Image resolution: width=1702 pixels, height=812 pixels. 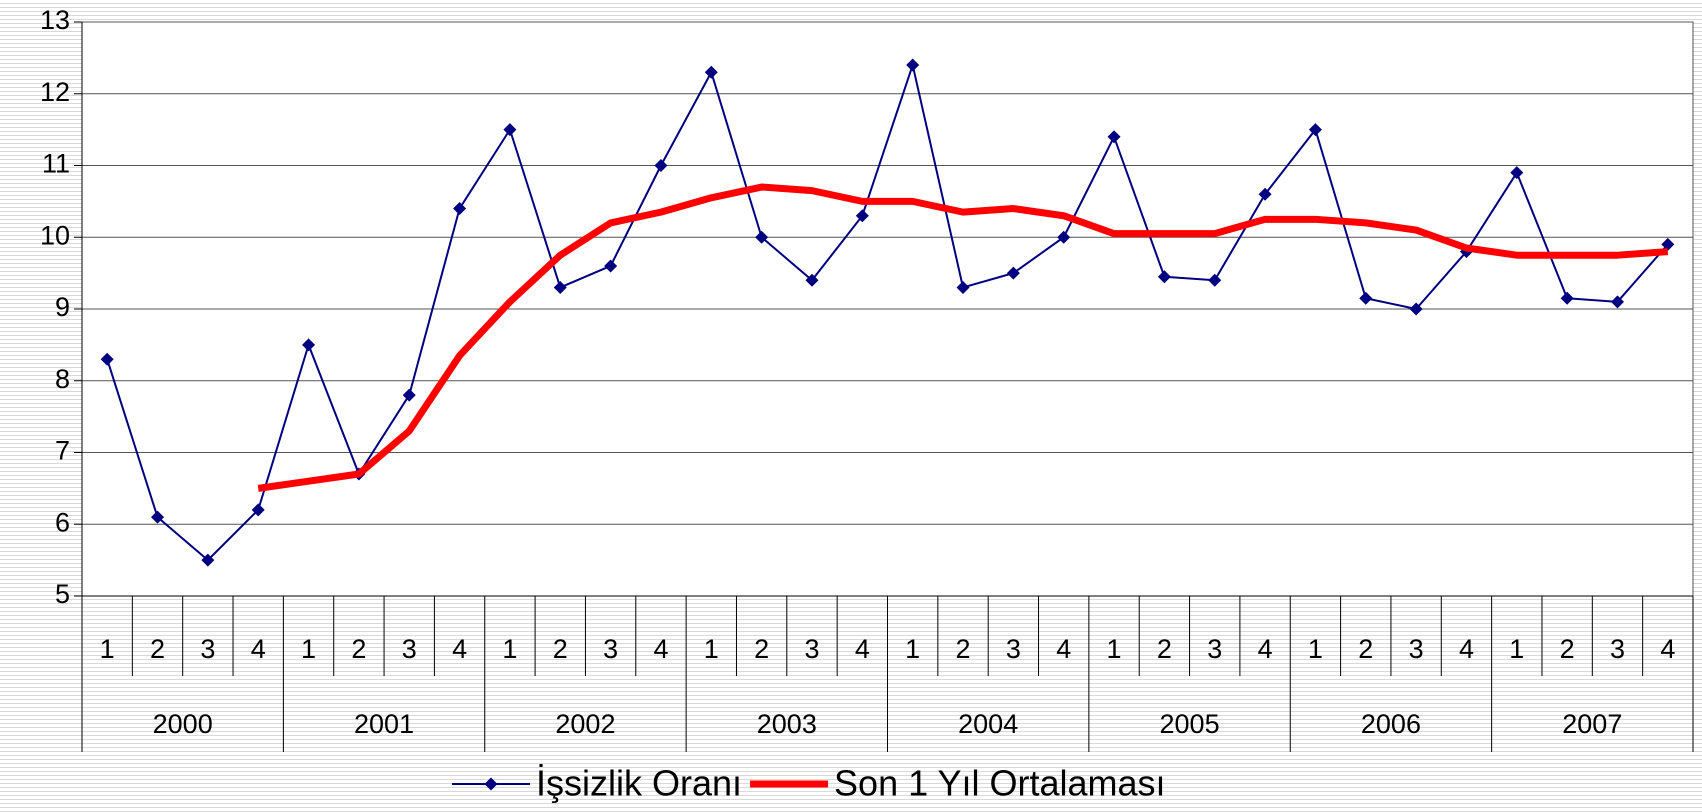 What do you see at coordinates (1391, 724) in the screenshot?
I see `x-group-label: 2006` at bounding box center [1391, 724].